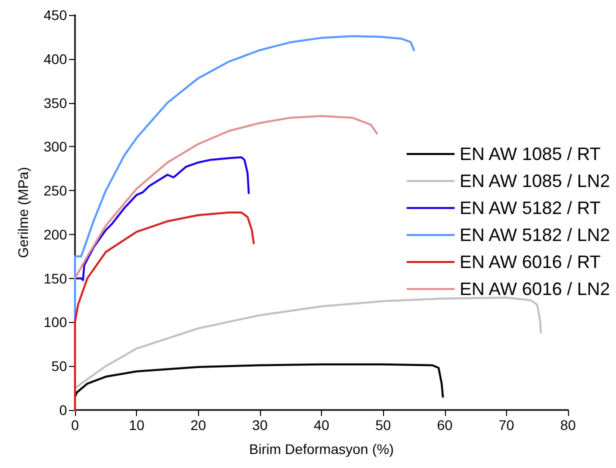 The width and height of the screenshot is (616, 468). I want to click on line-series, so click(164, 311).